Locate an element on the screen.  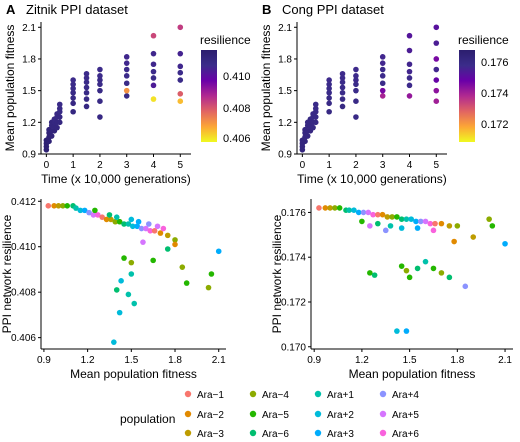
x-tick-label: 1.5 is located at coordinates (410, 360).